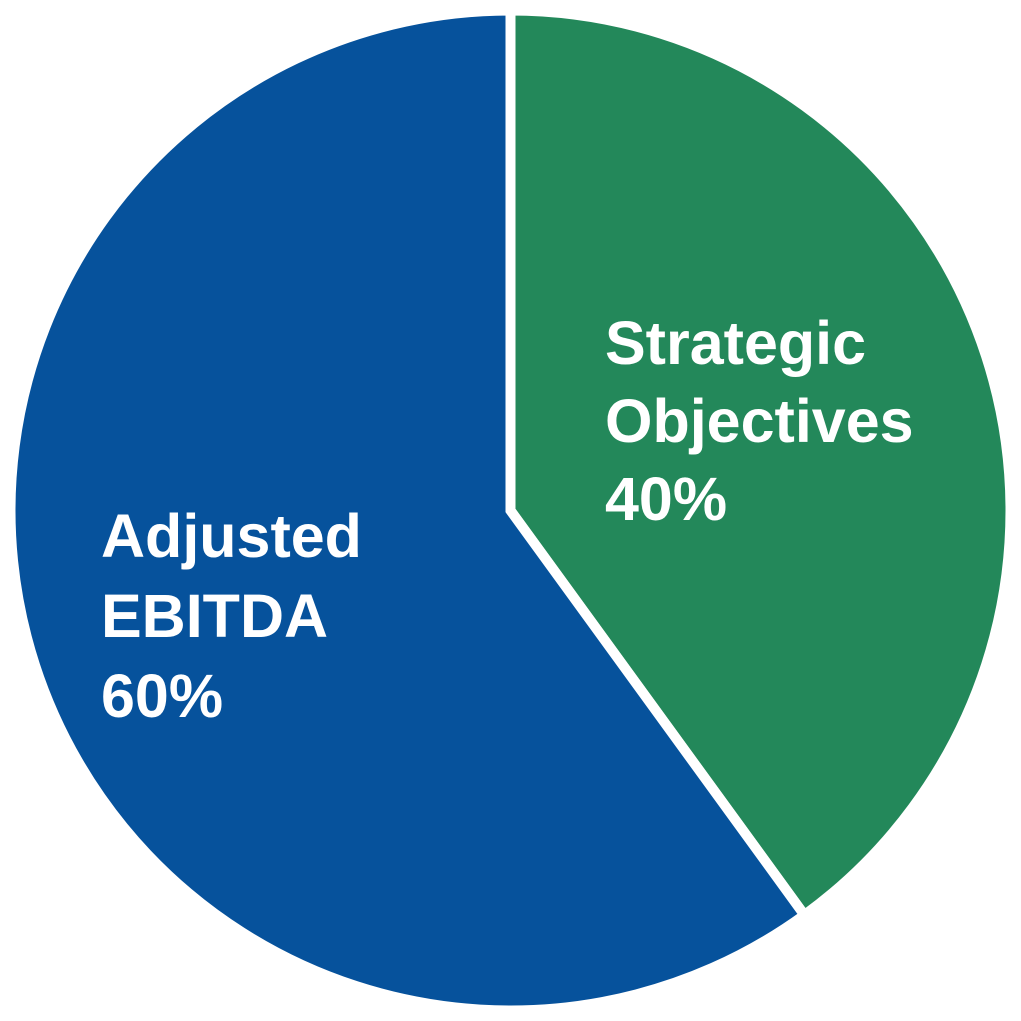 Image resolution: width=1021 pixels, height=1021 pixels. Describe the element at coordinates (735, 343) in the screenshot. I see `strategic-objectives-label-line-1: Strategic` at that location.